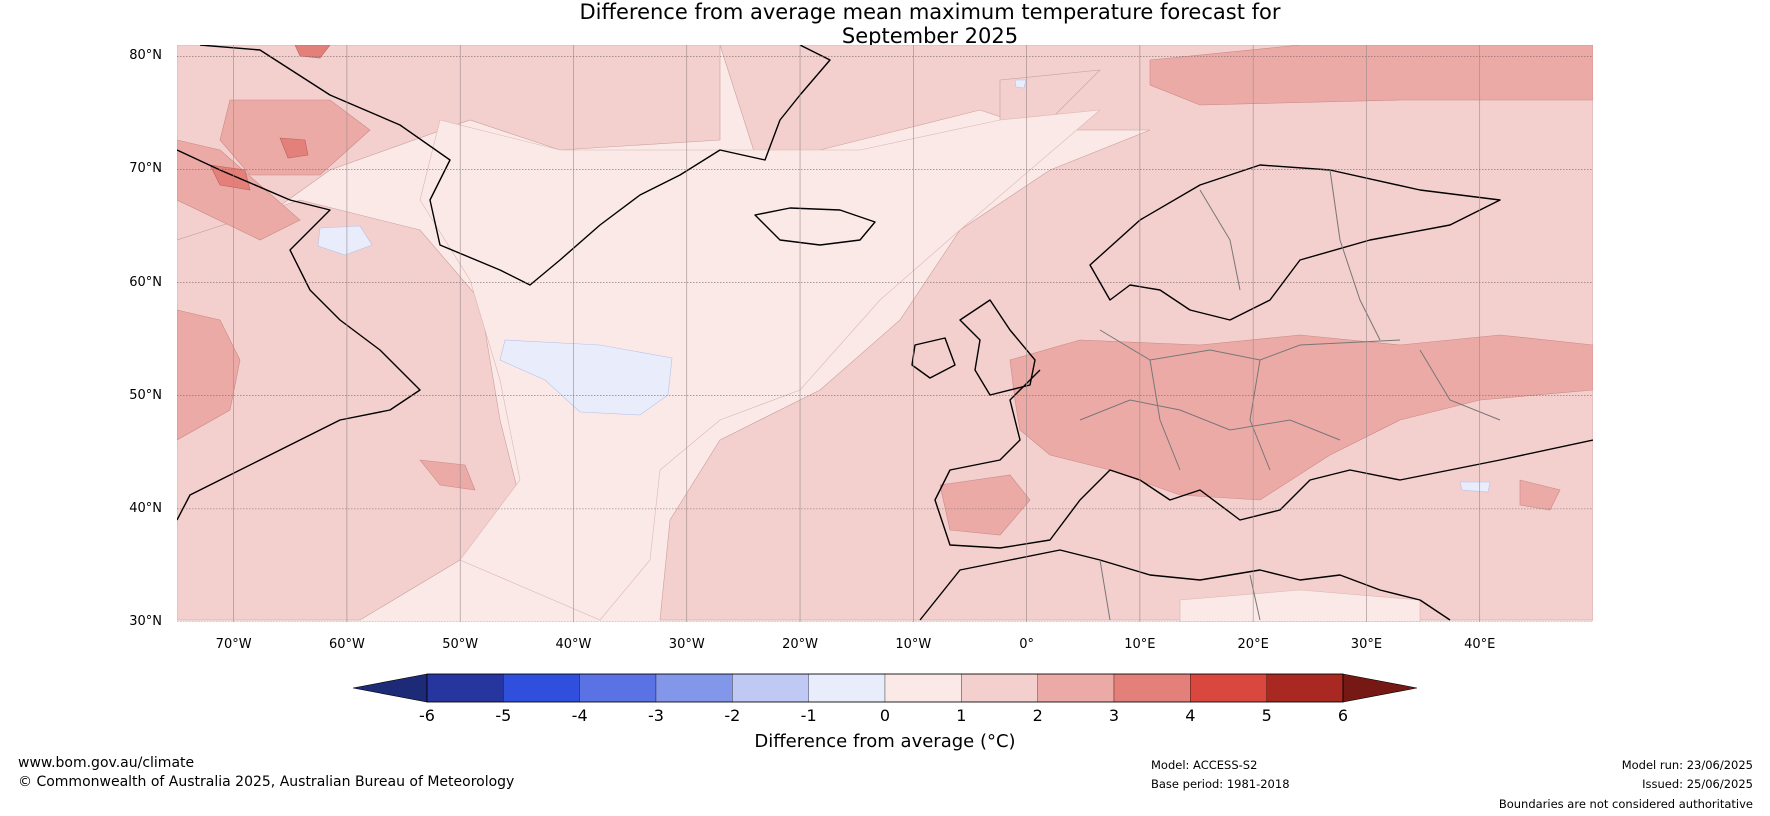 The height and width of the screenshot is (816, 1770). What do you see at coordinates (1190, 715) in the screenshot?
I see `colorbar-tick-10: 4` at bounding box center [1190, 715].